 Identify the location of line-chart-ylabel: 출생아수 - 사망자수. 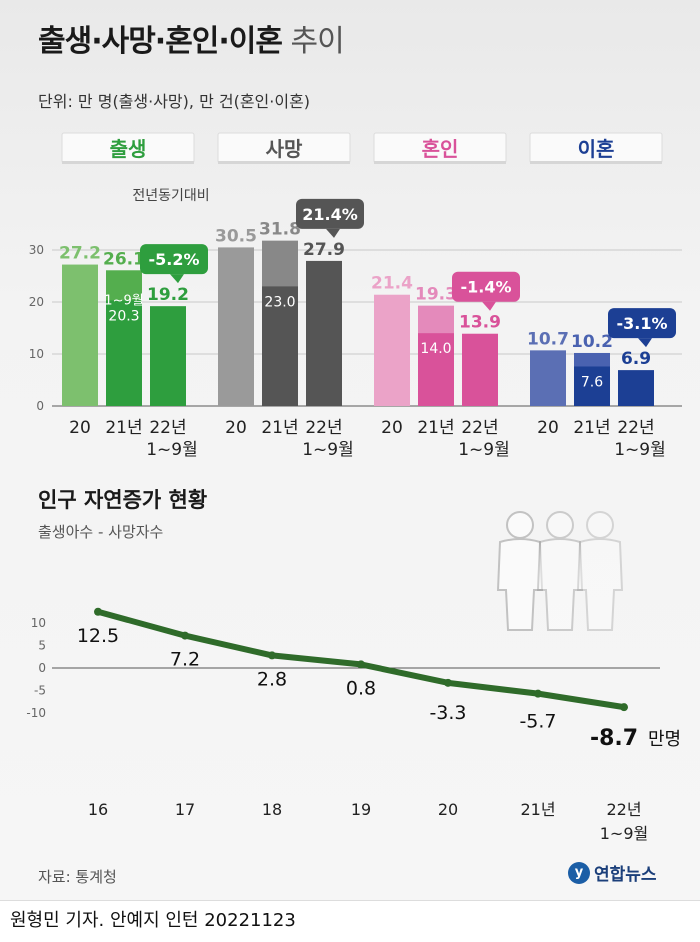
(100, 532).